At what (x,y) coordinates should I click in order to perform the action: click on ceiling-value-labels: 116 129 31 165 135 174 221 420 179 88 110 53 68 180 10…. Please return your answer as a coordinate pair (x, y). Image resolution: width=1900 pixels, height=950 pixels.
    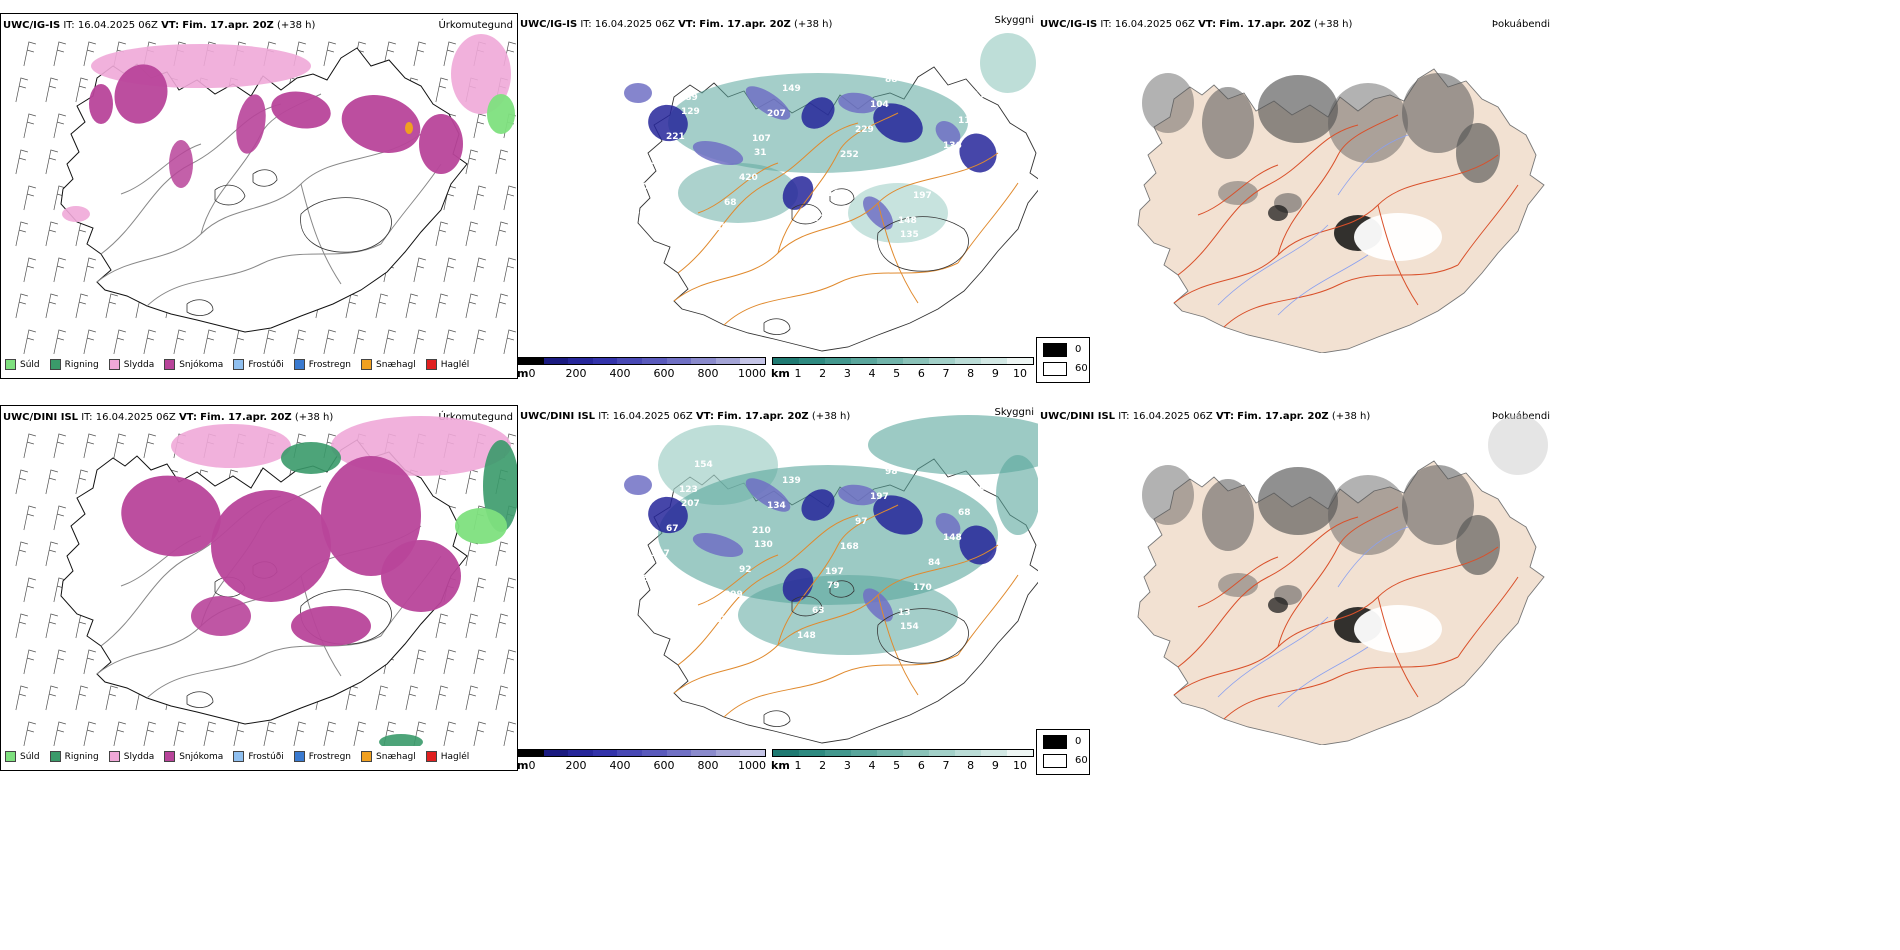
    Looking at the image, I should click on (806, 157).